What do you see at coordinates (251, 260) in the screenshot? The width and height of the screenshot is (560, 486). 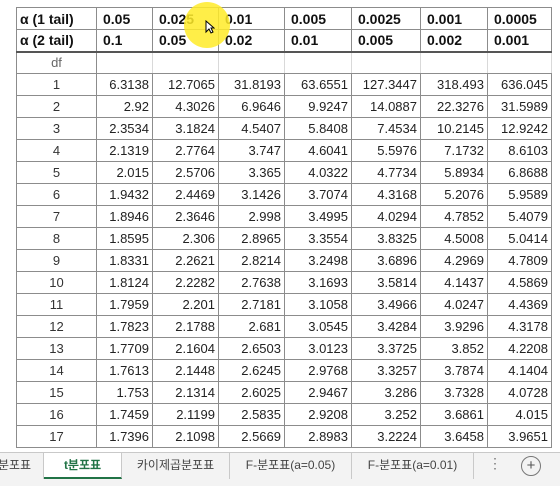 I see `critical-value-cell: 2.8214` at bounding box center [251, 260].